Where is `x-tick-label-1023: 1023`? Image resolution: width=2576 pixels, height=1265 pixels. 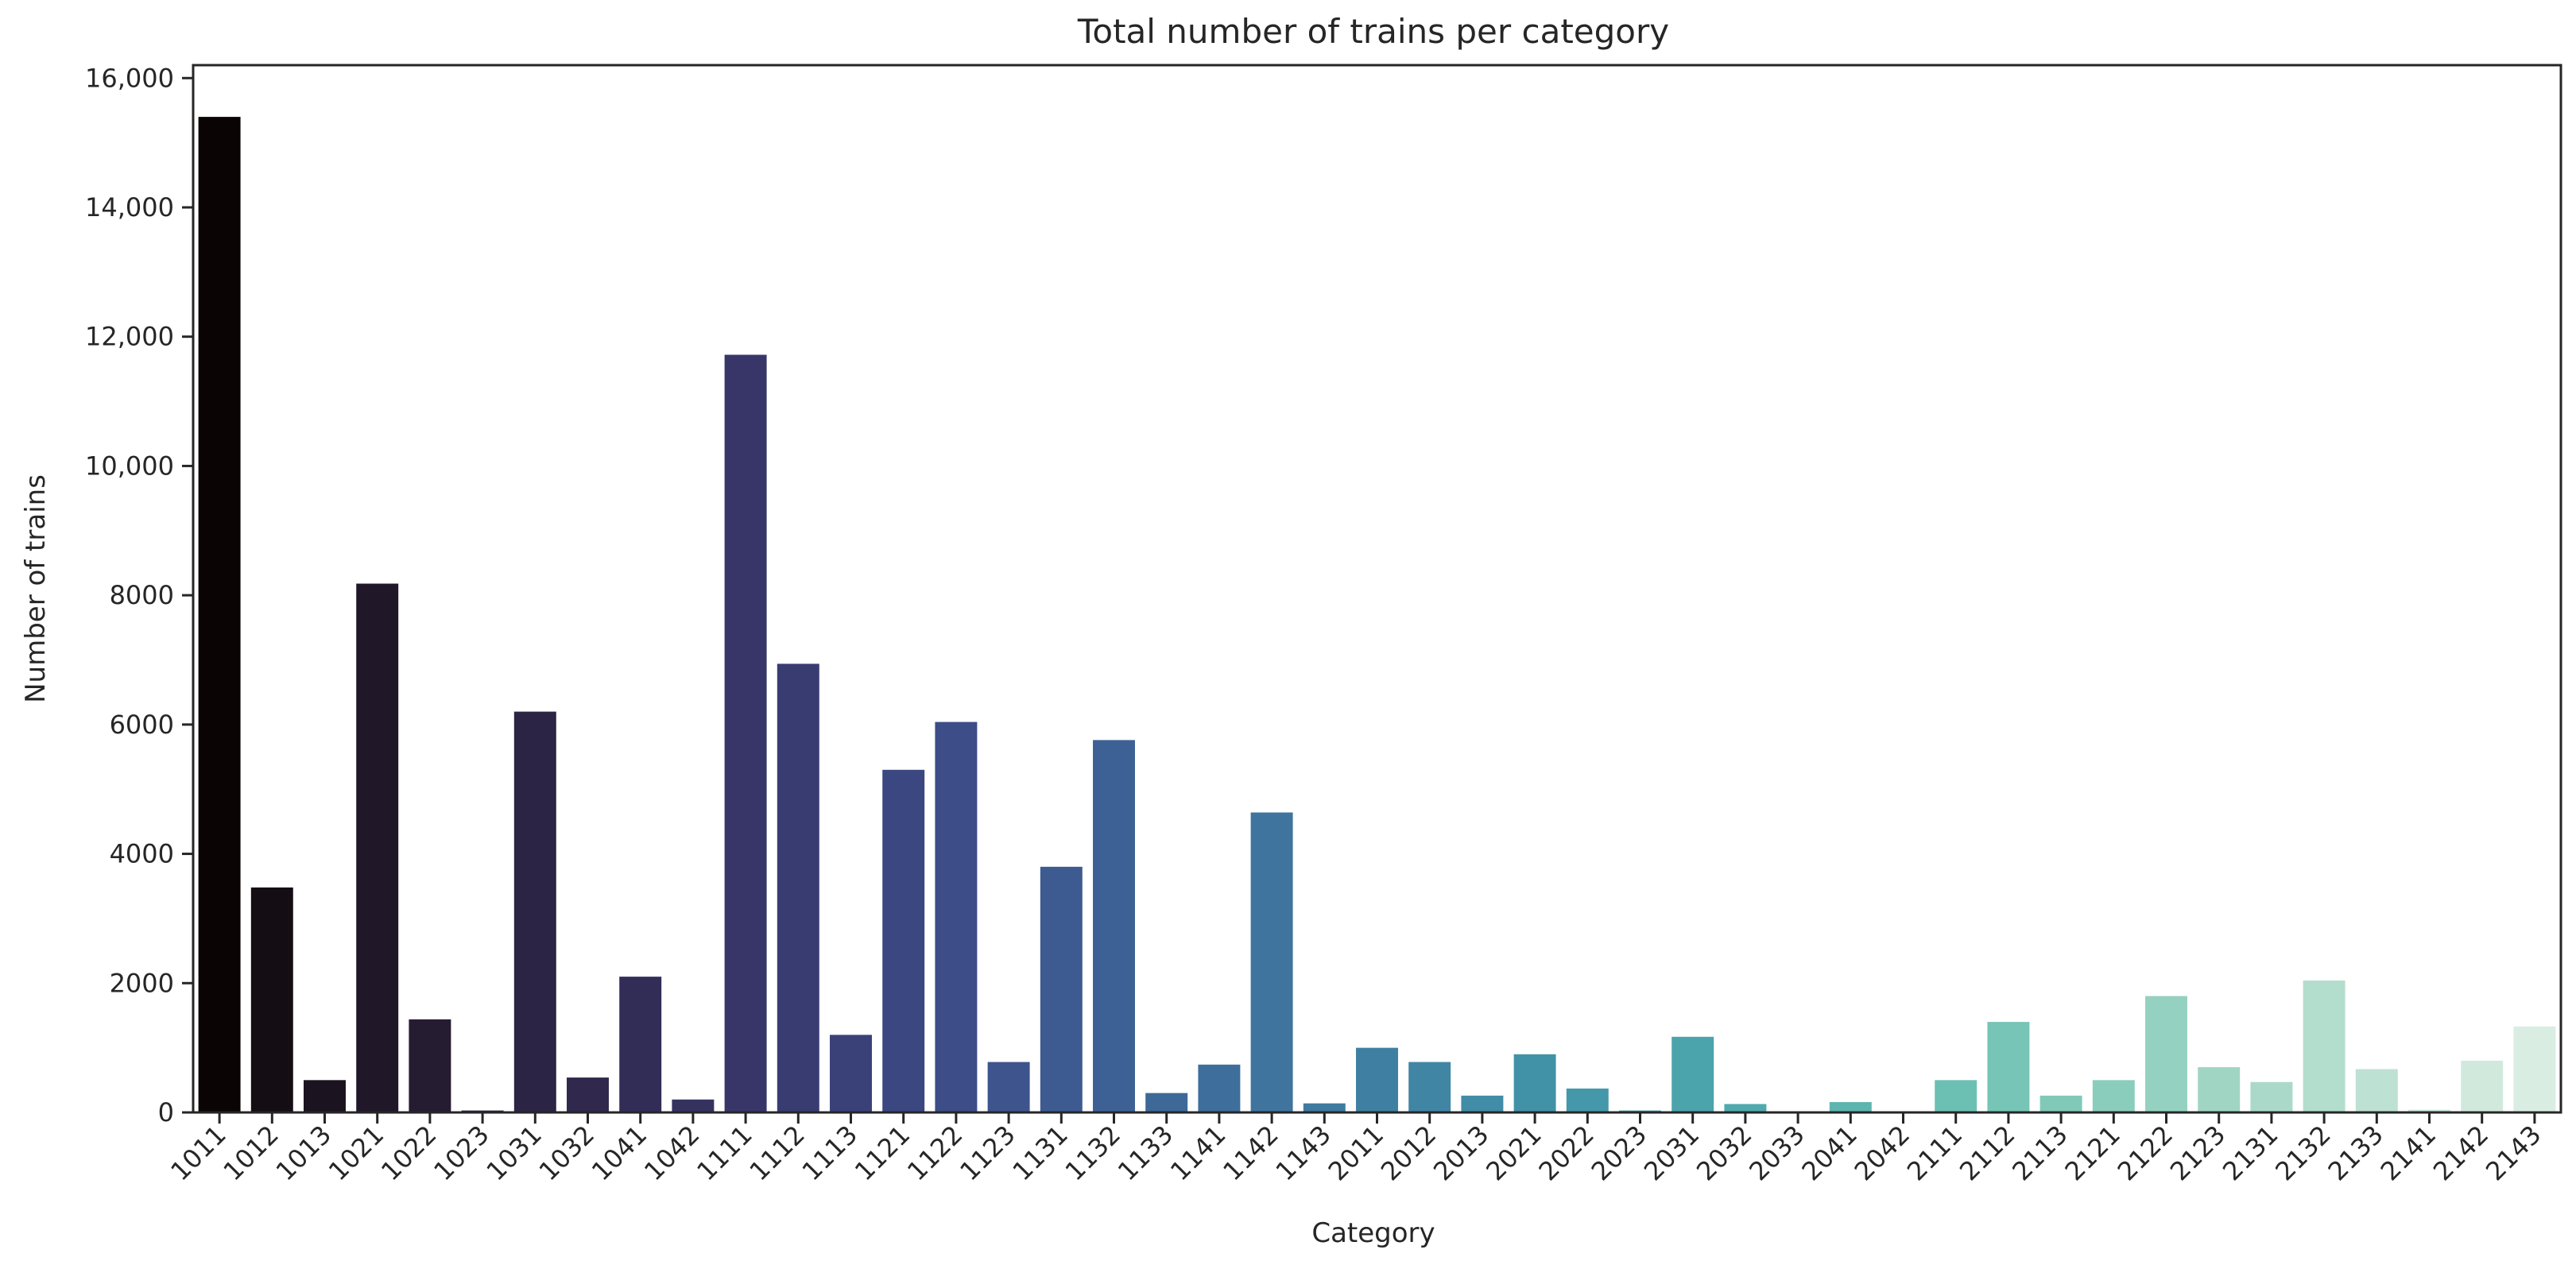
x-tick-label-1023: 1023 is located at coordinates (461, 1153).